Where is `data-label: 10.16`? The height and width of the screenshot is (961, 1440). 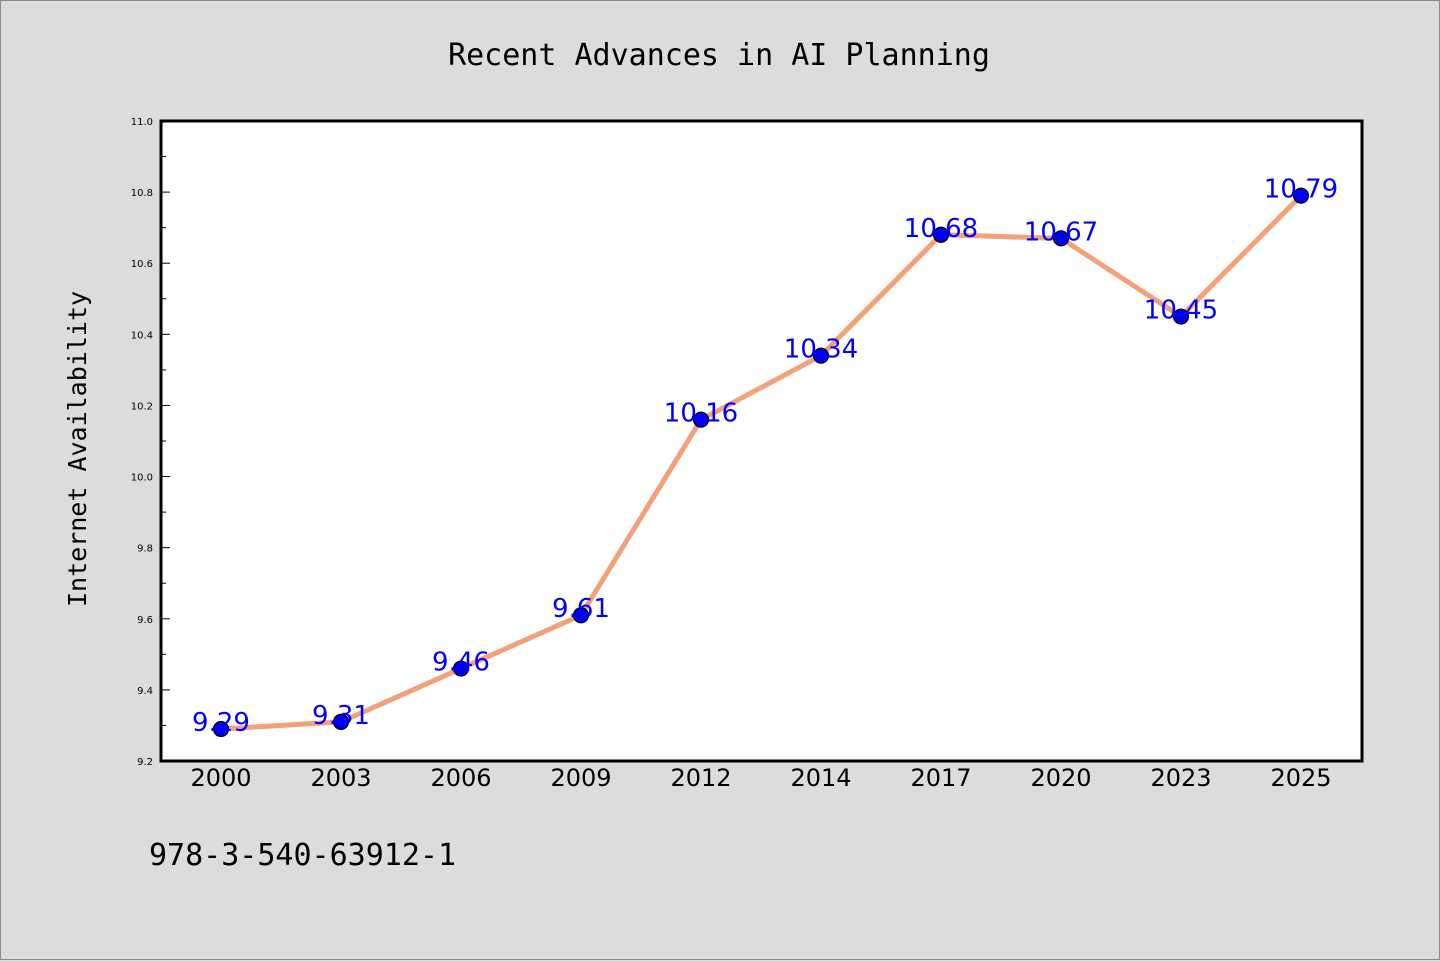 data-label: 10.16 is located at coordinates (701, 414).